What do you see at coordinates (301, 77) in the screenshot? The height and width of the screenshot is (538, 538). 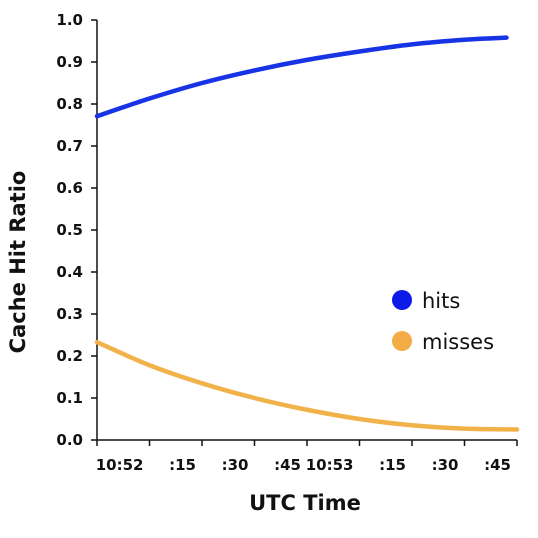 I see `series-line-hits` at bounding box center [301, 77].